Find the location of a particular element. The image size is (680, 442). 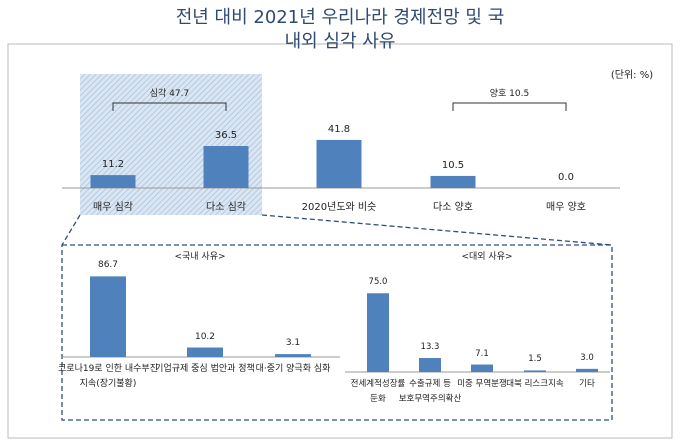

category-label: 다소 심각 is located at coordinates (226, 207).